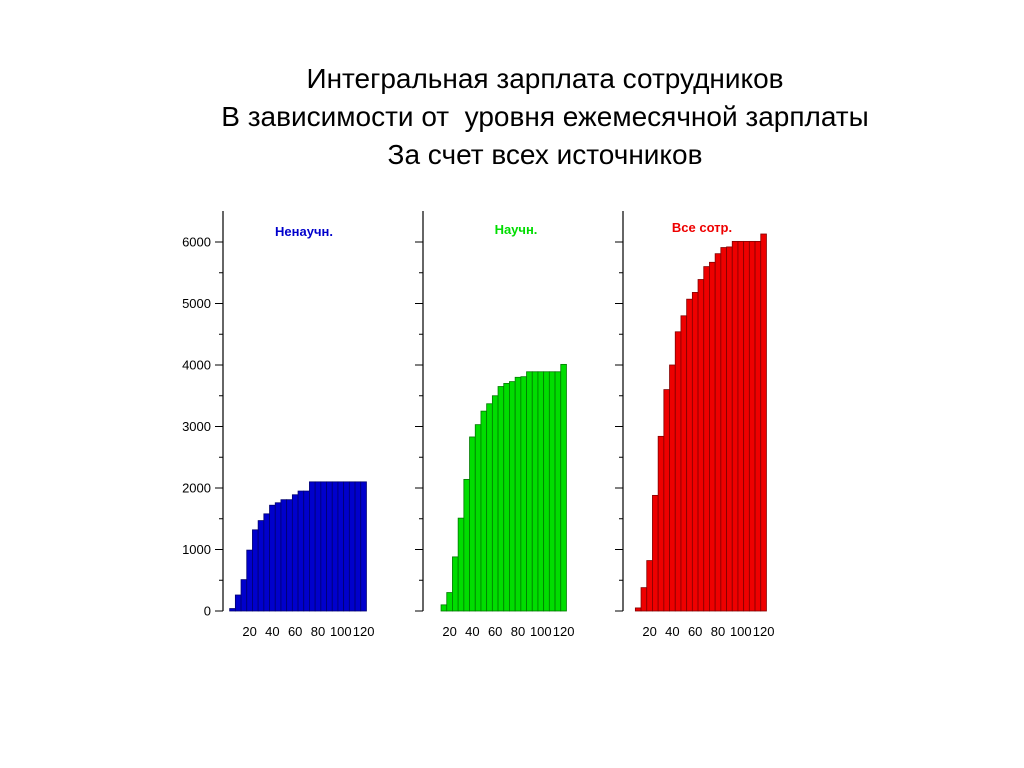 The width and height of the screenshot is (1024, 768). I want to click on y-tick-label: 0, so click(207, 611).